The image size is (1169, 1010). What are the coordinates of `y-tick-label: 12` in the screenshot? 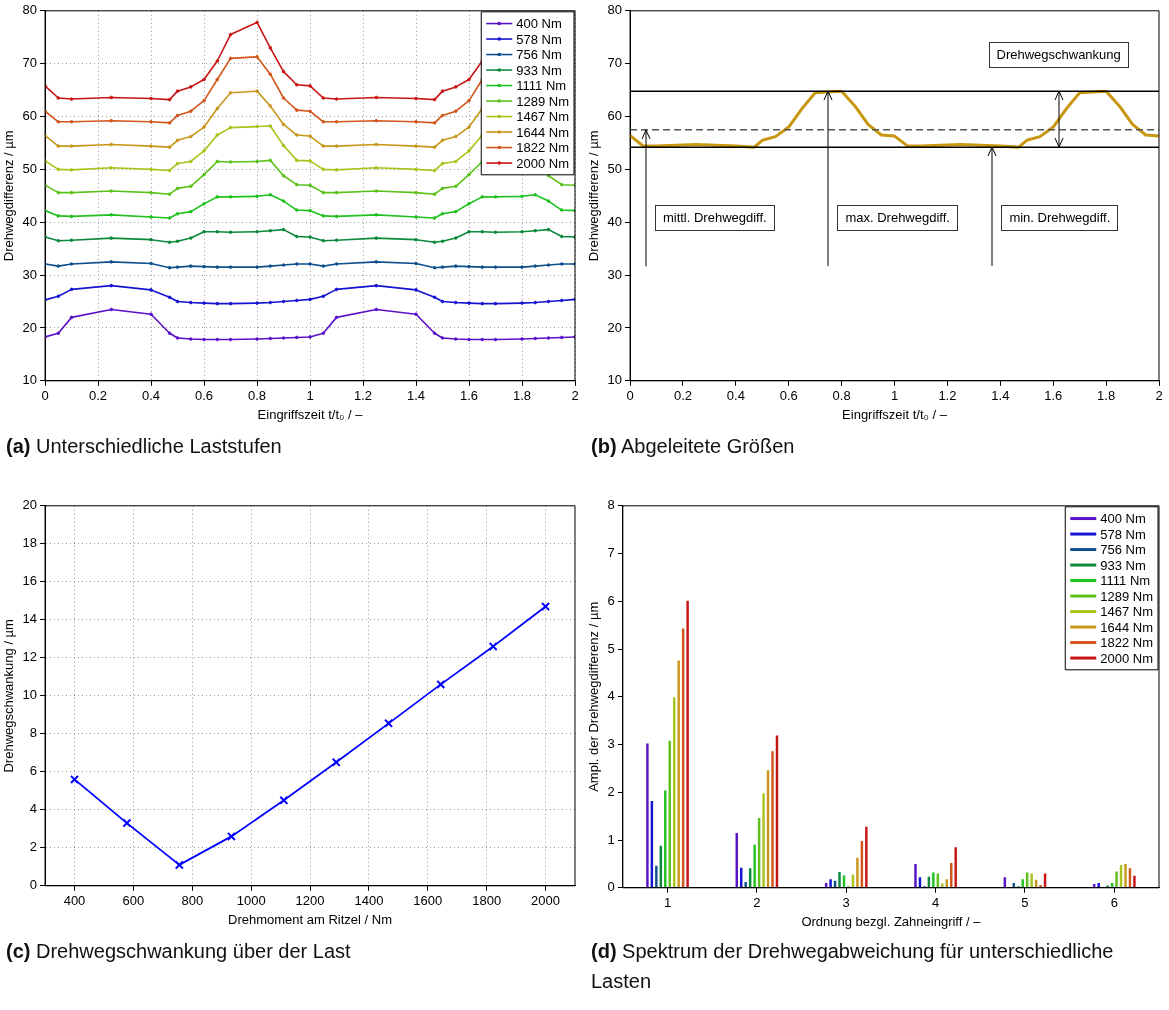 It's located at (30, 657).